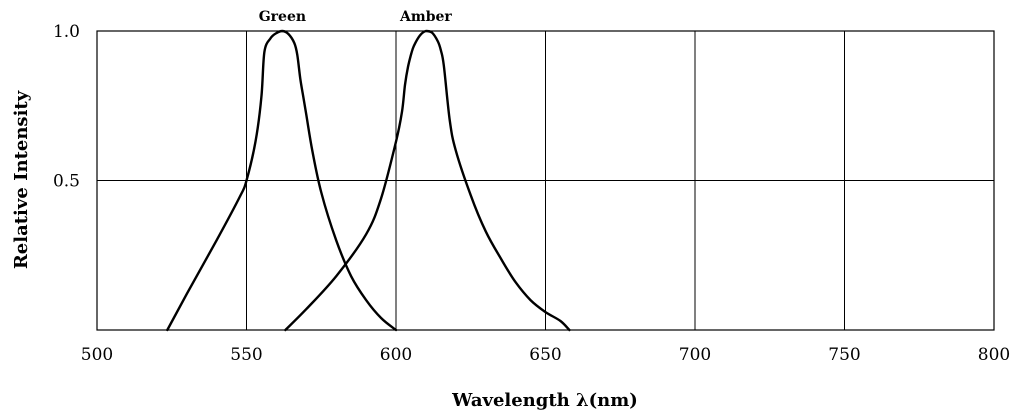  I want to click on x-tick-label: 700, so click(695, 355).